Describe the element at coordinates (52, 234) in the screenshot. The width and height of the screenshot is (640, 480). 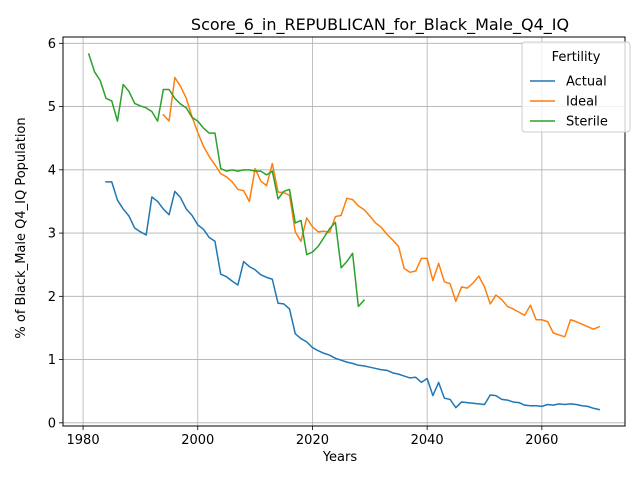
I see `y-tick-label: 3` at that location.